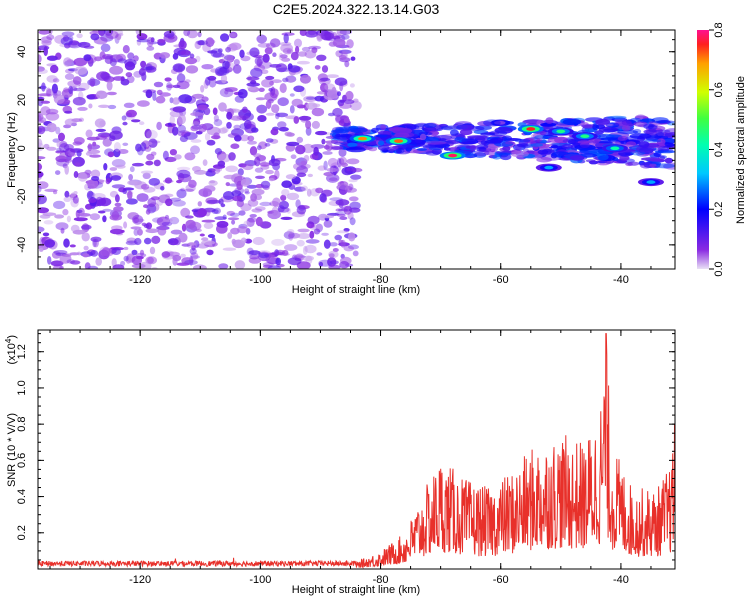 The image size is (750, 600). What do you see at coordinates (363, 138) in the screenshot?
I see `hot-spot-core` at bounding box center [363, 138].